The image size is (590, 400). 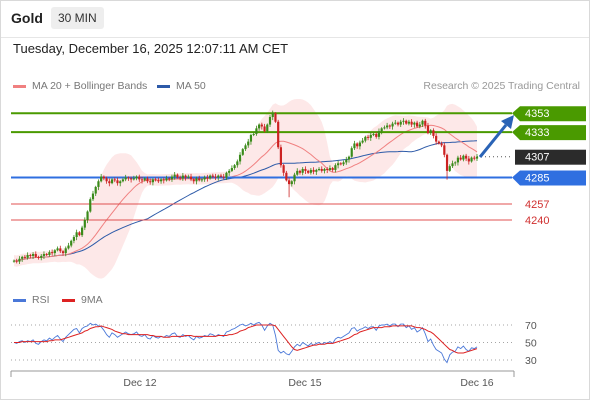 I want to click on rsi-swatch, so click(x=19, y=300).